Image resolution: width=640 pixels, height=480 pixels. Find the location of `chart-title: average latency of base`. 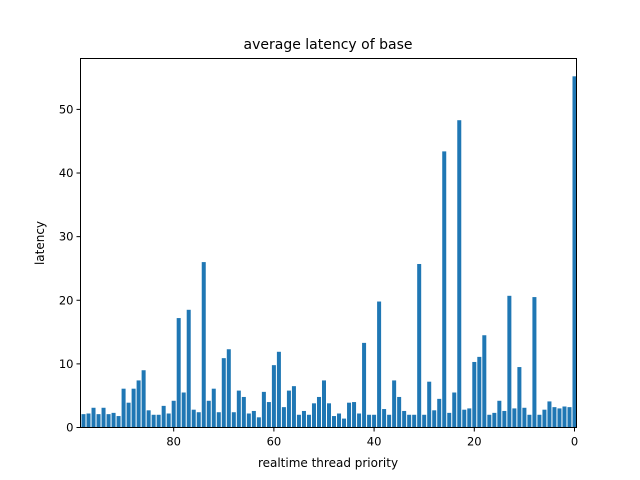

chart-title: average latency of base is located at coordinates (328, 45).